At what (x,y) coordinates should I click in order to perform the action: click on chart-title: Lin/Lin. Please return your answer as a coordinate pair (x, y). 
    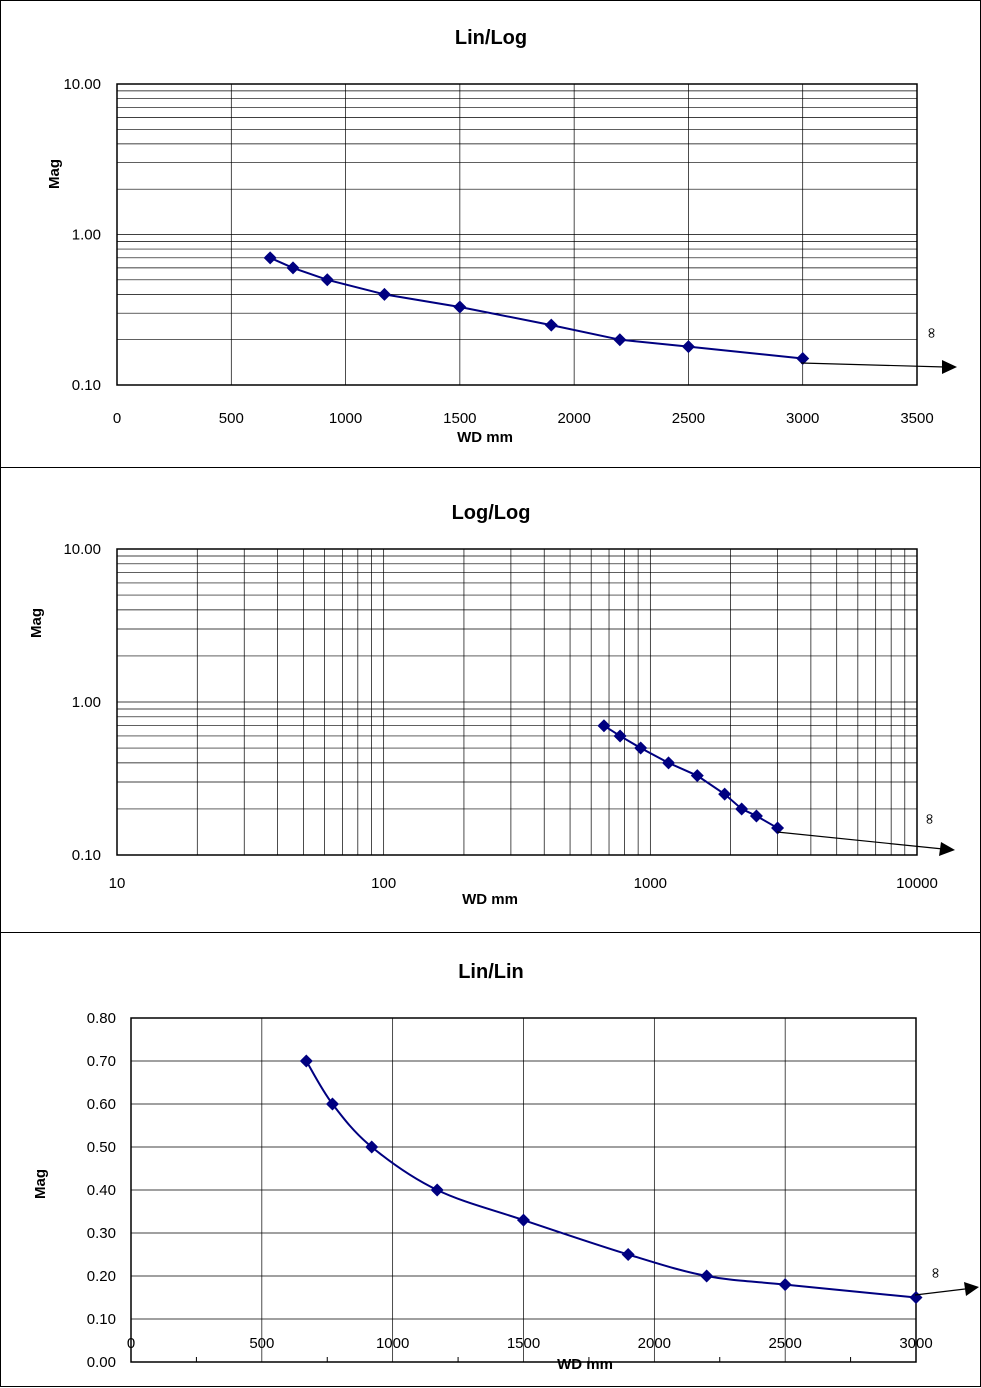
    Looking at the image, I should click on (491, 972).